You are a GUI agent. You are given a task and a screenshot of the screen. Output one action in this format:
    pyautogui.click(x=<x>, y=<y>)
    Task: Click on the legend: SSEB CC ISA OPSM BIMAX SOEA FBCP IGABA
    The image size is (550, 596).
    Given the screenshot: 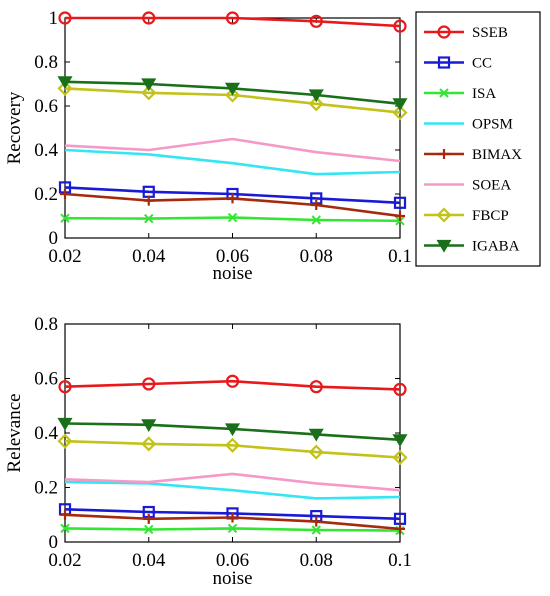 What is the action you would take?
    pyautogui.click(x=478, y=139)
    